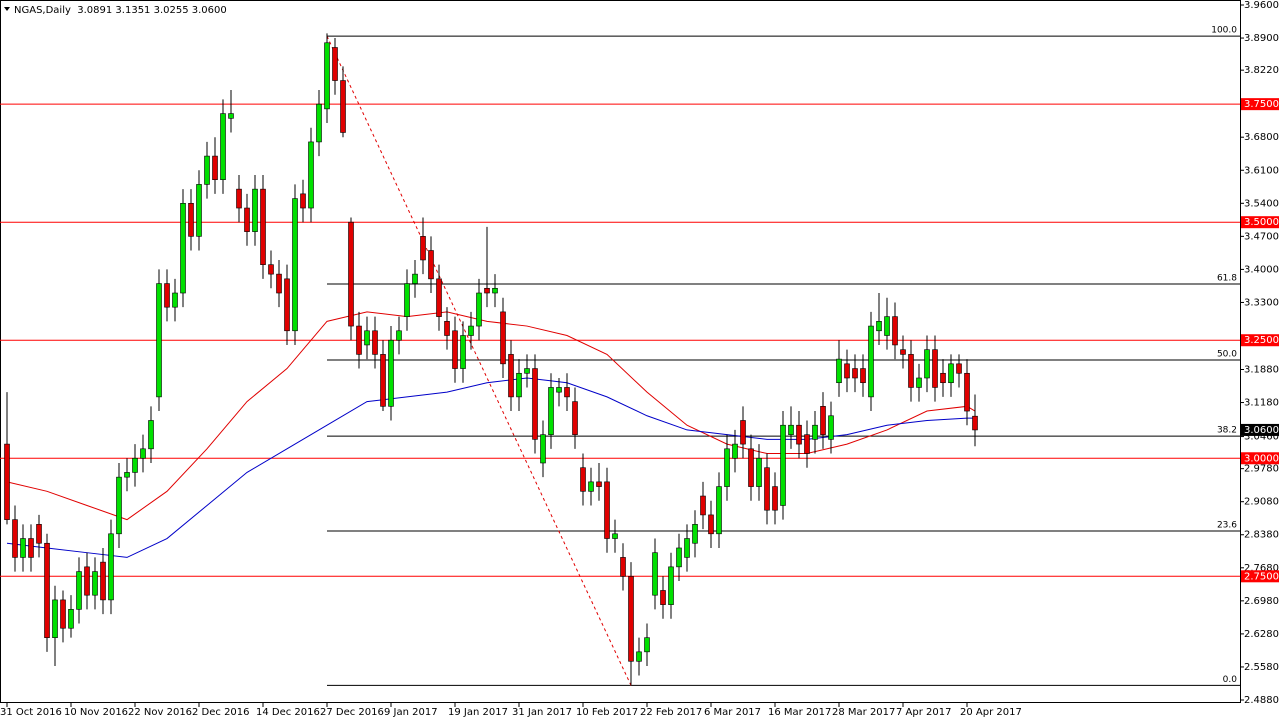 The image size is (1281, 725). What do you see at coordinates (1261, 458) in the screenshot?
I see `level-price-label: 3.0000` at bounding box center [1261, 458].